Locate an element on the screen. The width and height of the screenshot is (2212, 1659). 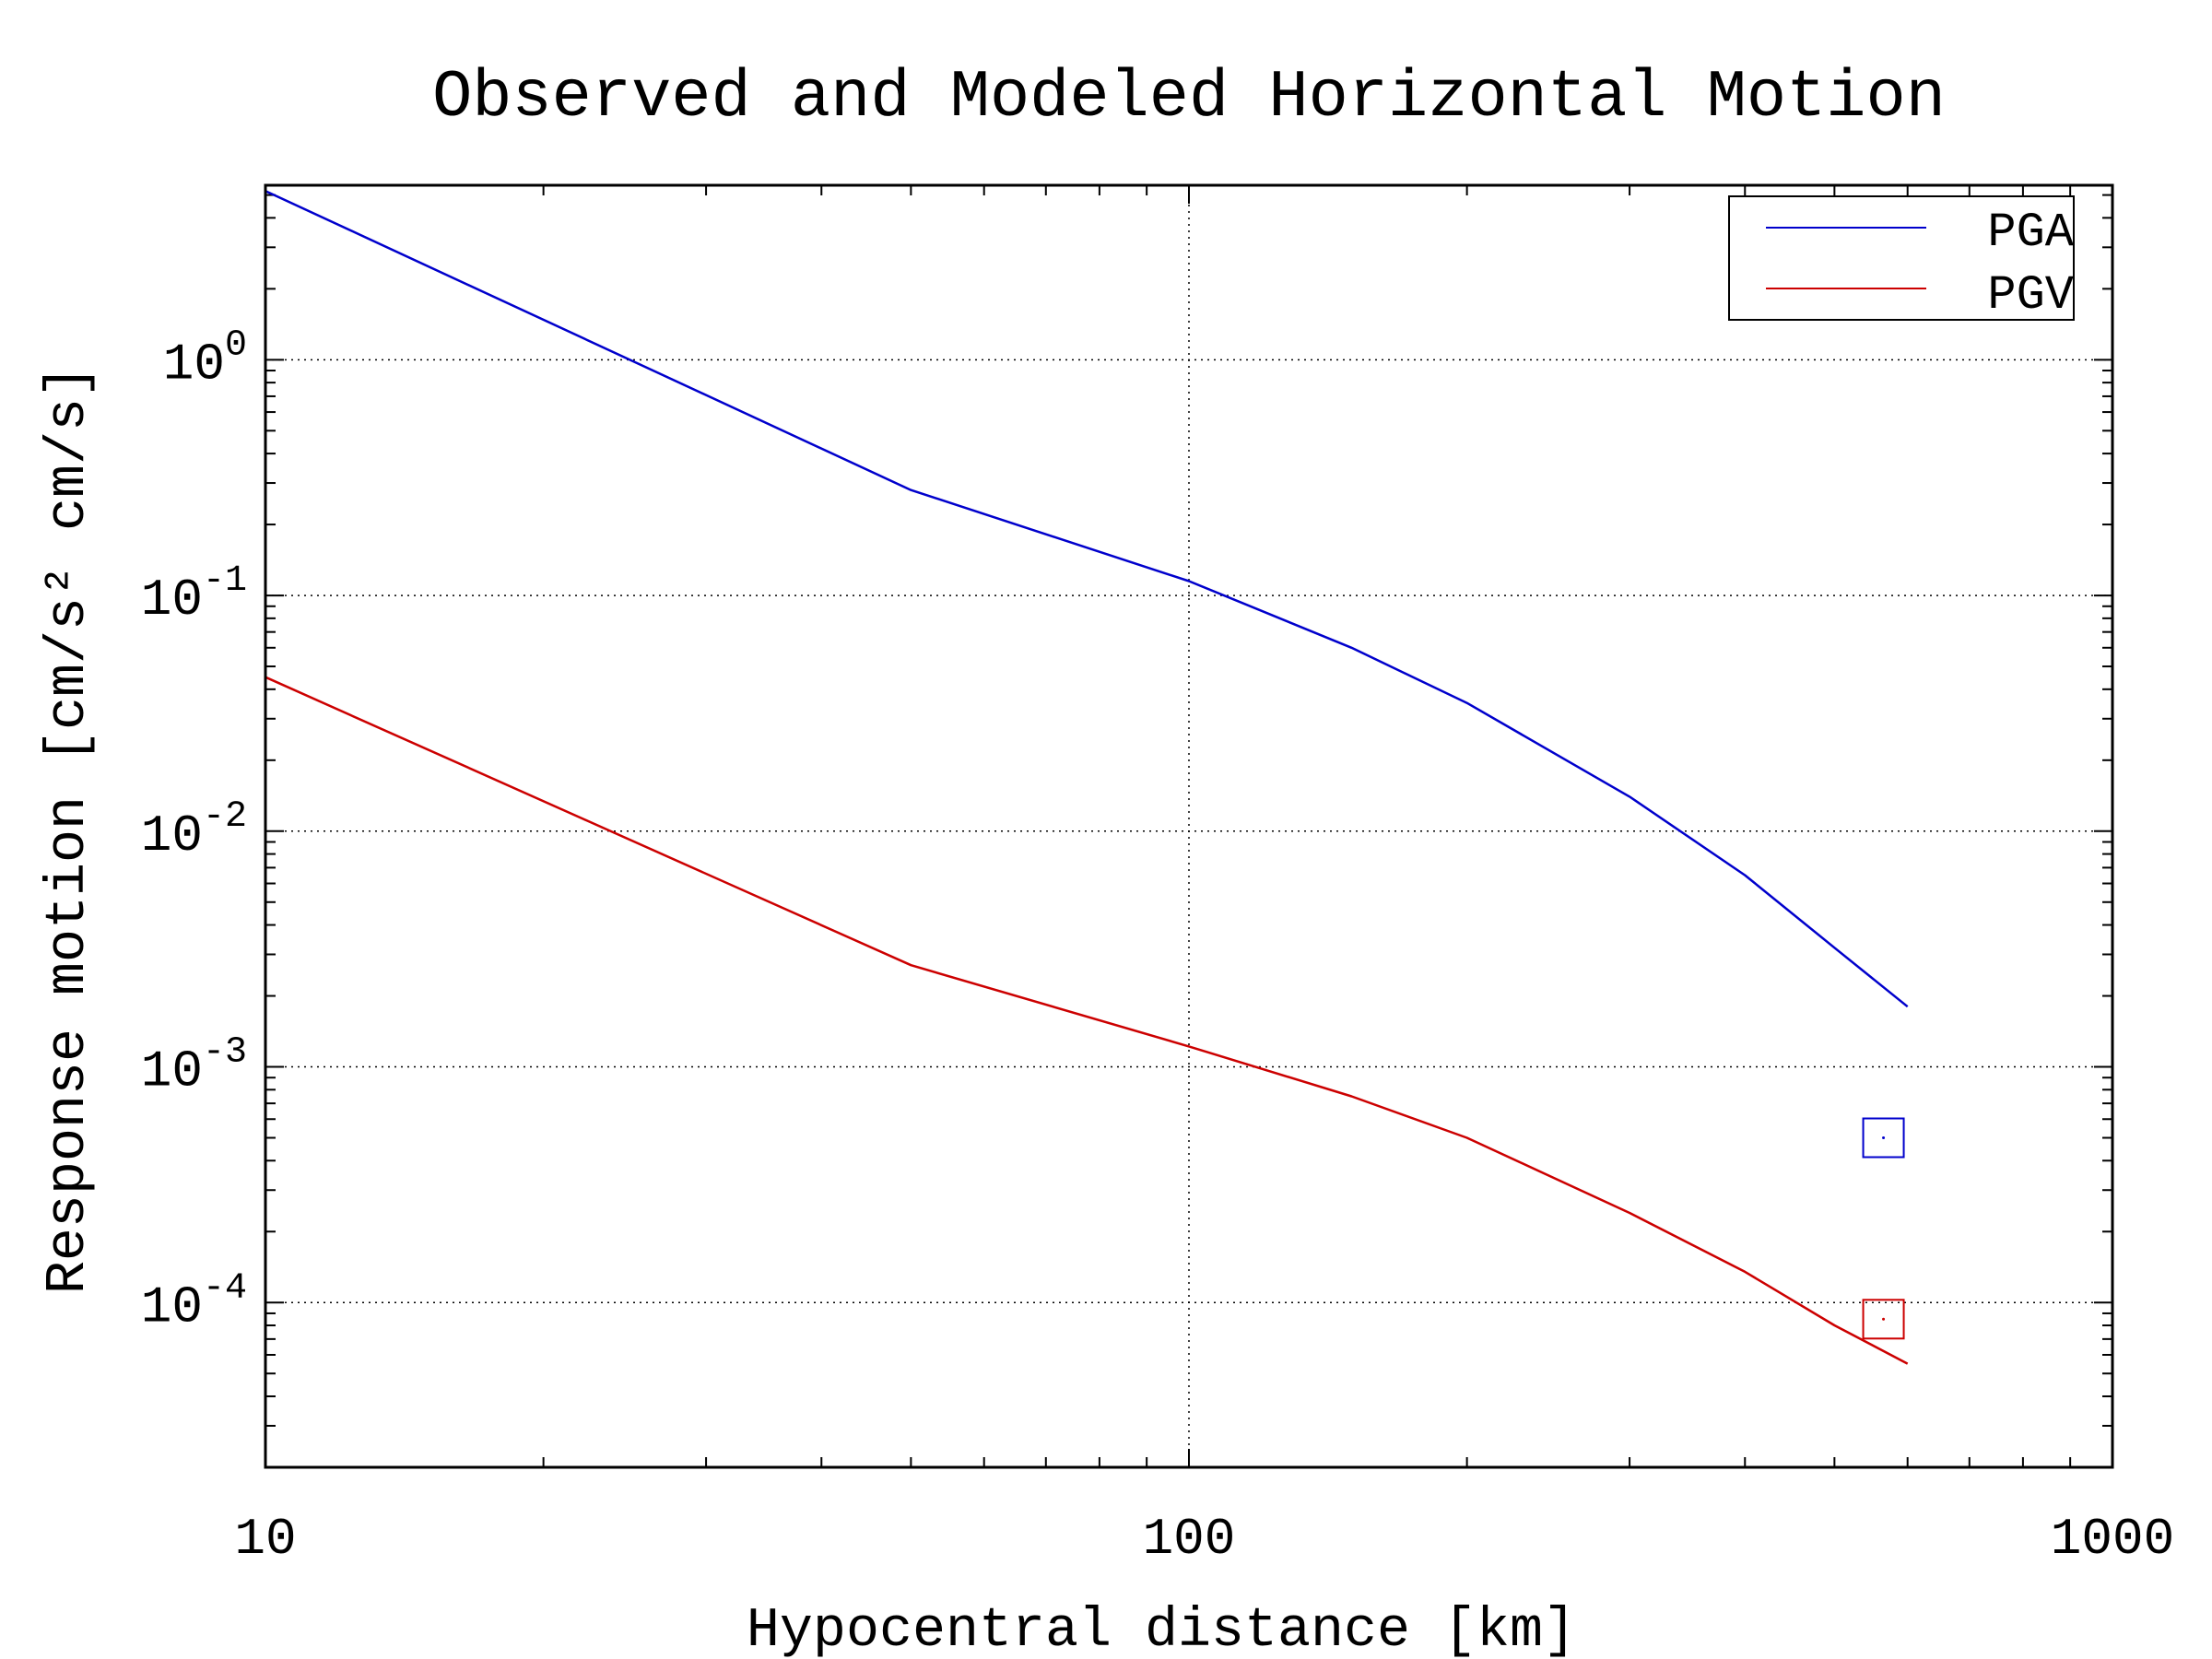
y-tick-label: 10⁻³ is located at coordinates (194, 1066).